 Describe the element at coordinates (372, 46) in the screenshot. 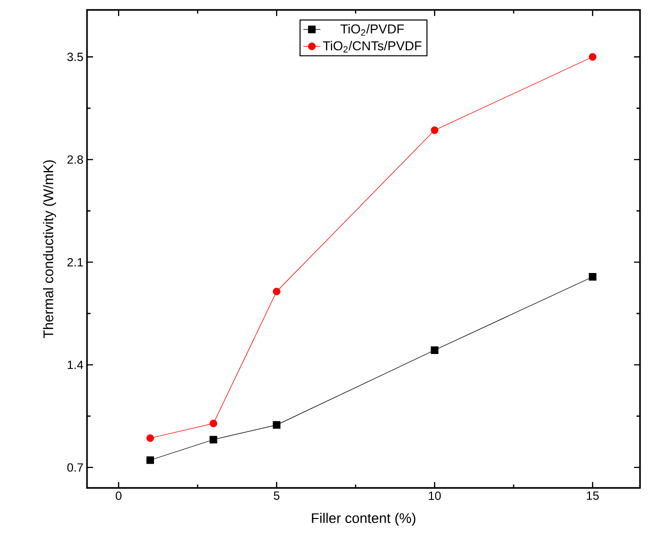

I see `legend-label: TiO$_{2}$/CNTs/PVDF` at that location.